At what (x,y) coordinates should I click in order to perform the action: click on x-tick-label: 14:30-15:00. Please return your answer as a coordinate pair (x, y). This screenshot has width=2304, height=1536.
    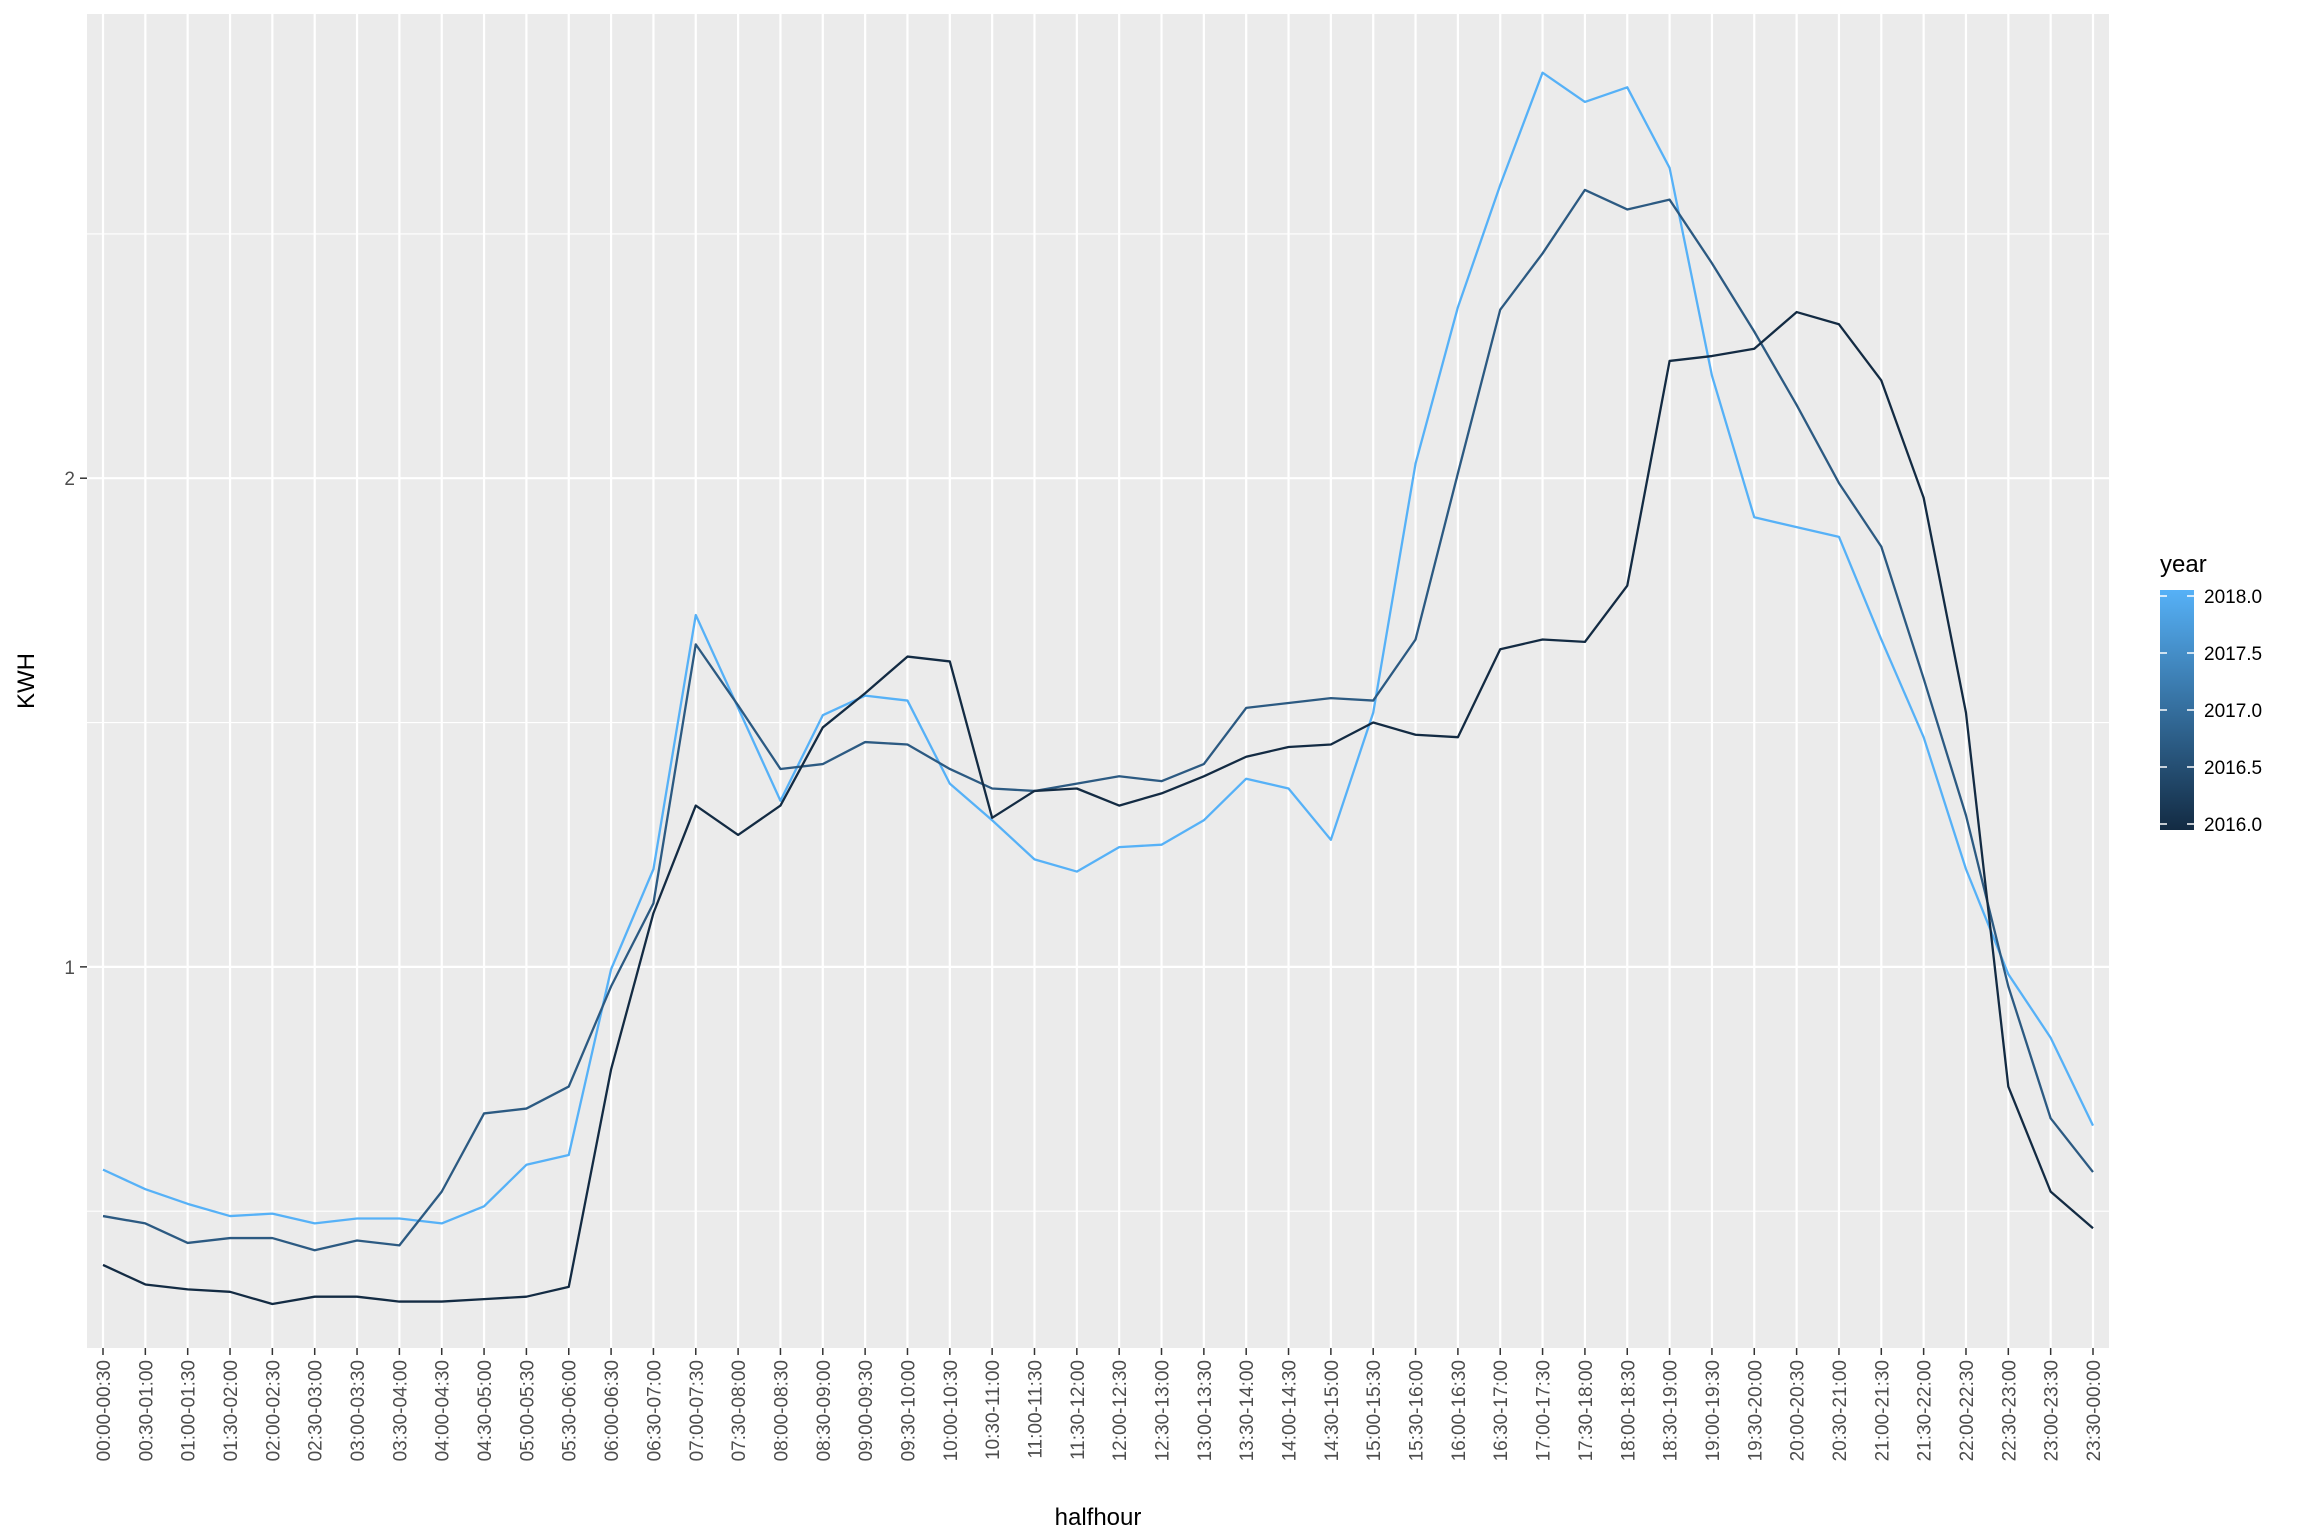
    Looking at the image, I should click on (1332, 1410).